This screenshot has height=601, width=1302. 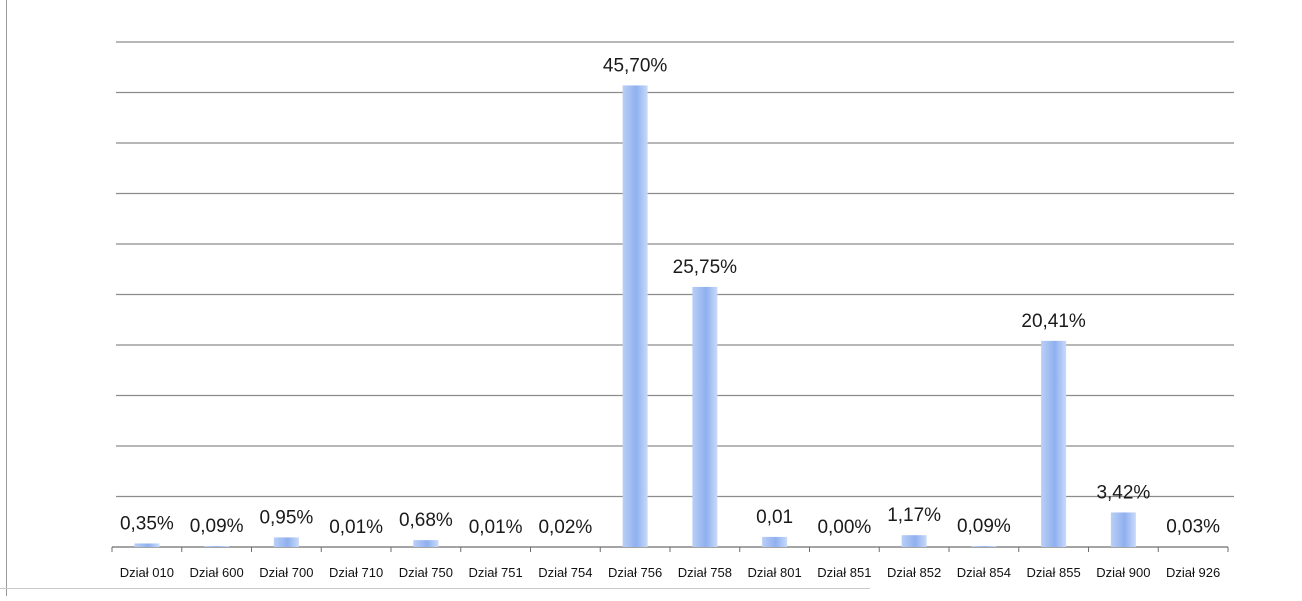 What do you see at coordinates (1123, 572) in the screenshot?
I see `x-tick-label: Dział 900` at bounding box center [1123, 572].